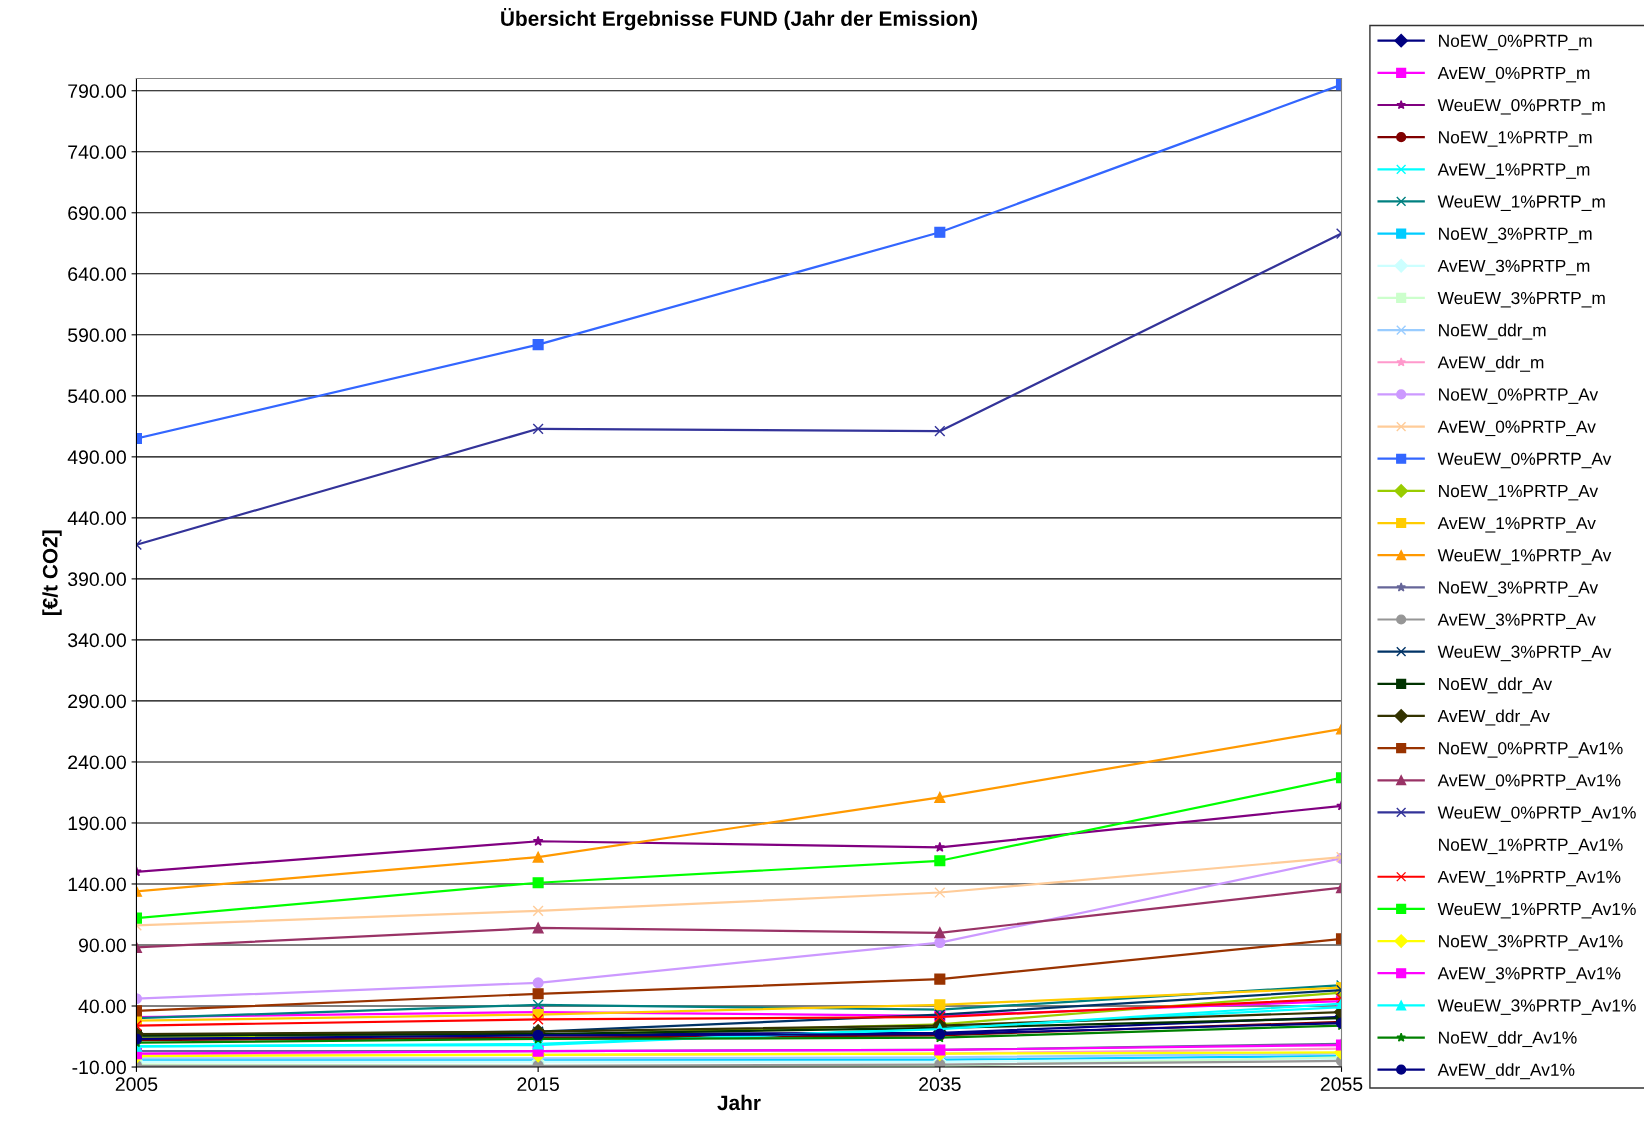  I want to click on y-tick-label: 440.00, so click(96, 518).